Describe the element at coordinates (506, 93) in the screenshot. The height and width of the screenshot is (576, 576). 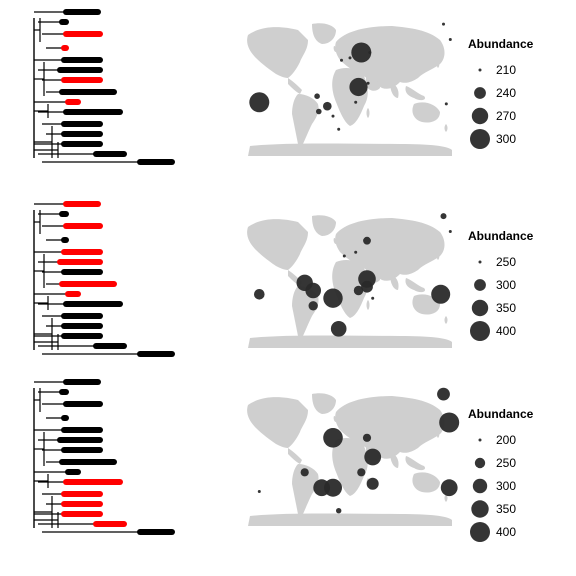
I see `legend-label: 240` at that location.